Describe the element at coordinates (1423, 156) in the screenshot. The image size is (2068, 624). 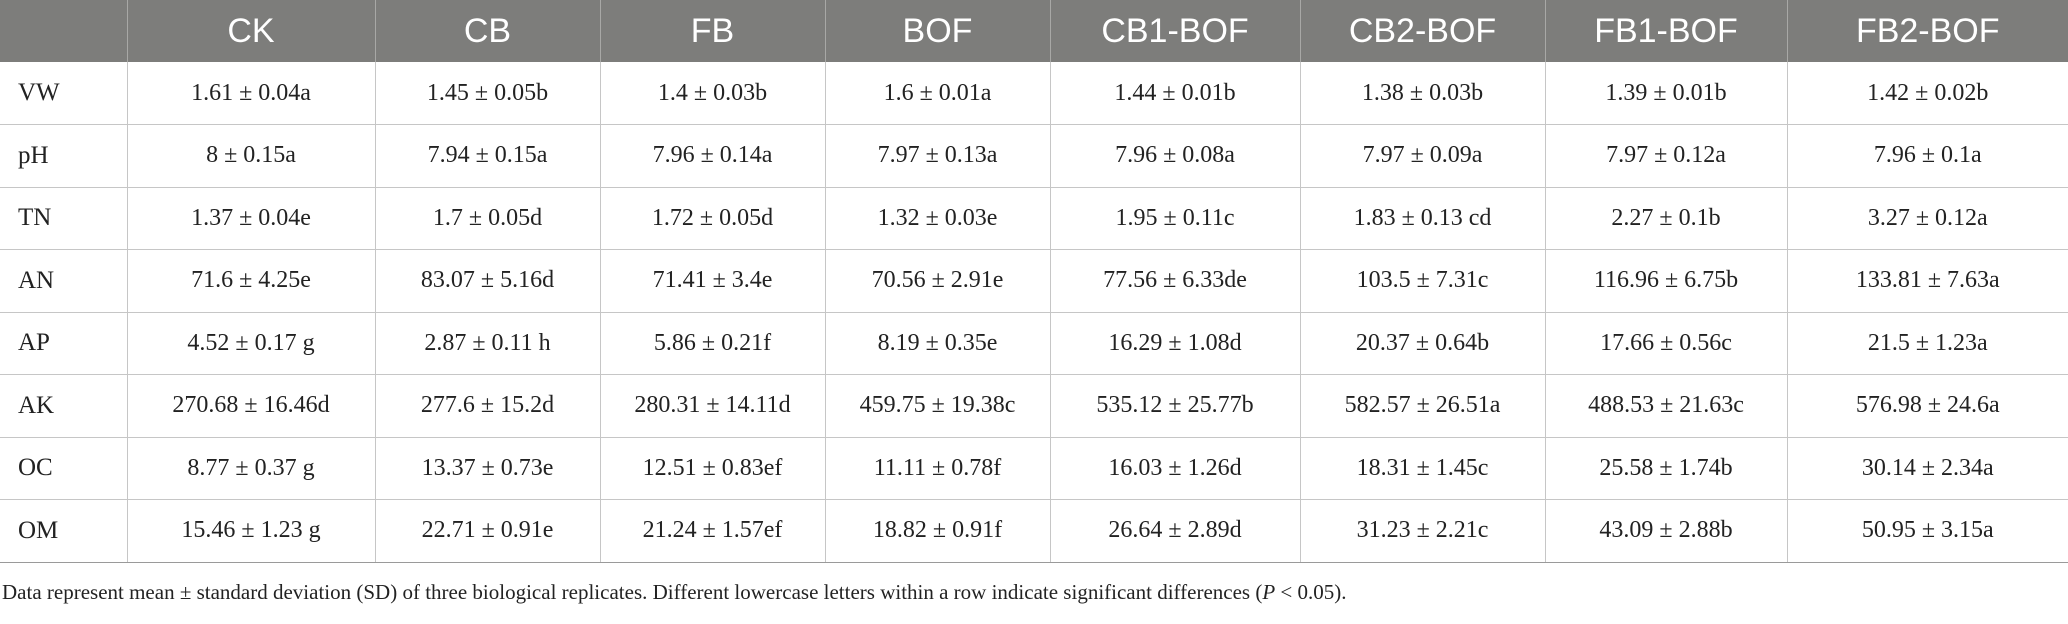
I see `table-cell: 7.97 ± 0.09a` at that location.